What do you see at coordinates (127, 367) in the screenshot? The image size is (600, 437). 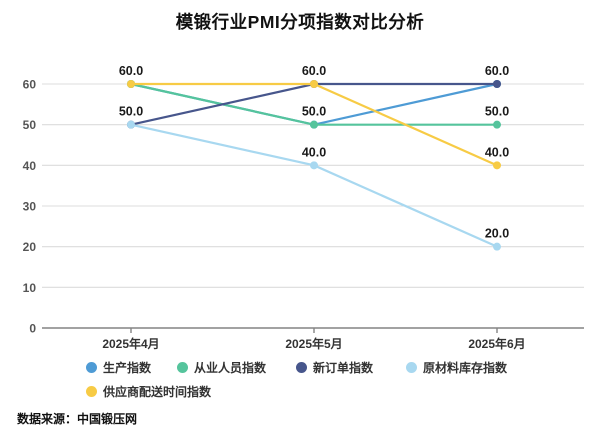 I see `legend-label: 生产指数` at bounding box center [127, 367].